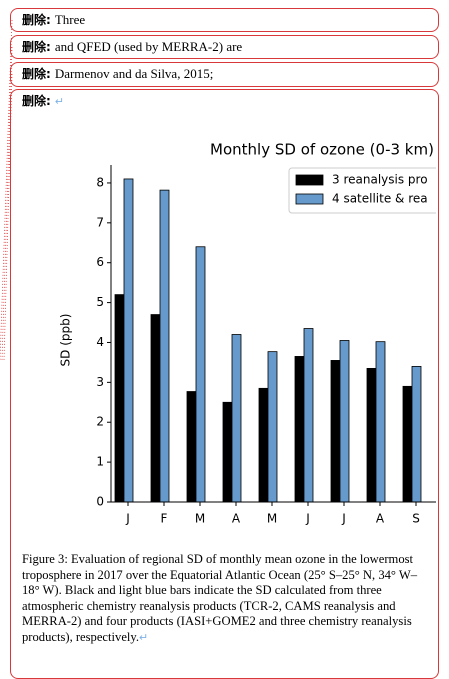 This screenshot has width=449, height=679. Describe the element at coordinates (100, 462) in the screenshot. I see `y-tick-label: 1` at that location.